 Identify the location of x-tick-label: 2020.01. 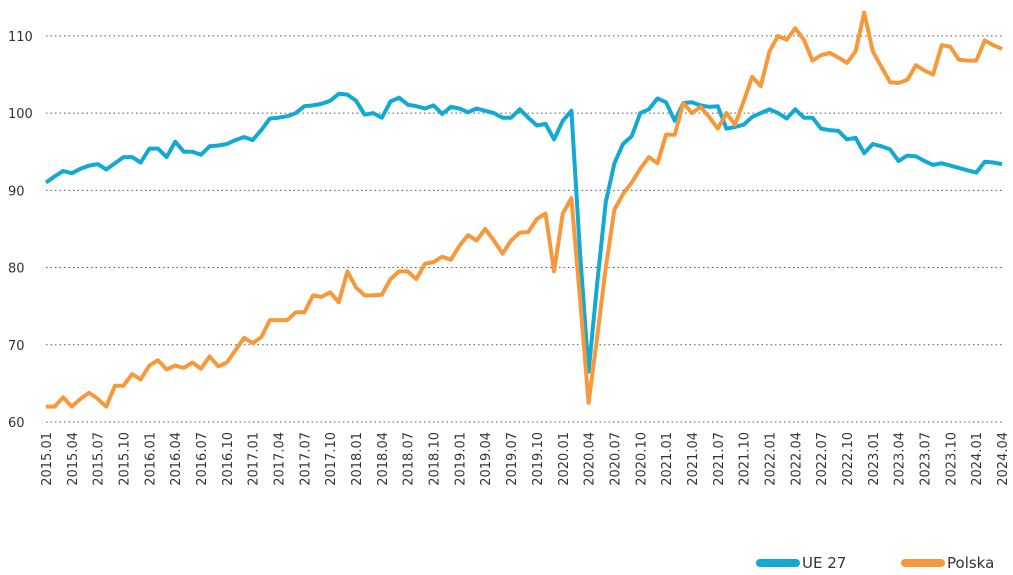
(564, 459).